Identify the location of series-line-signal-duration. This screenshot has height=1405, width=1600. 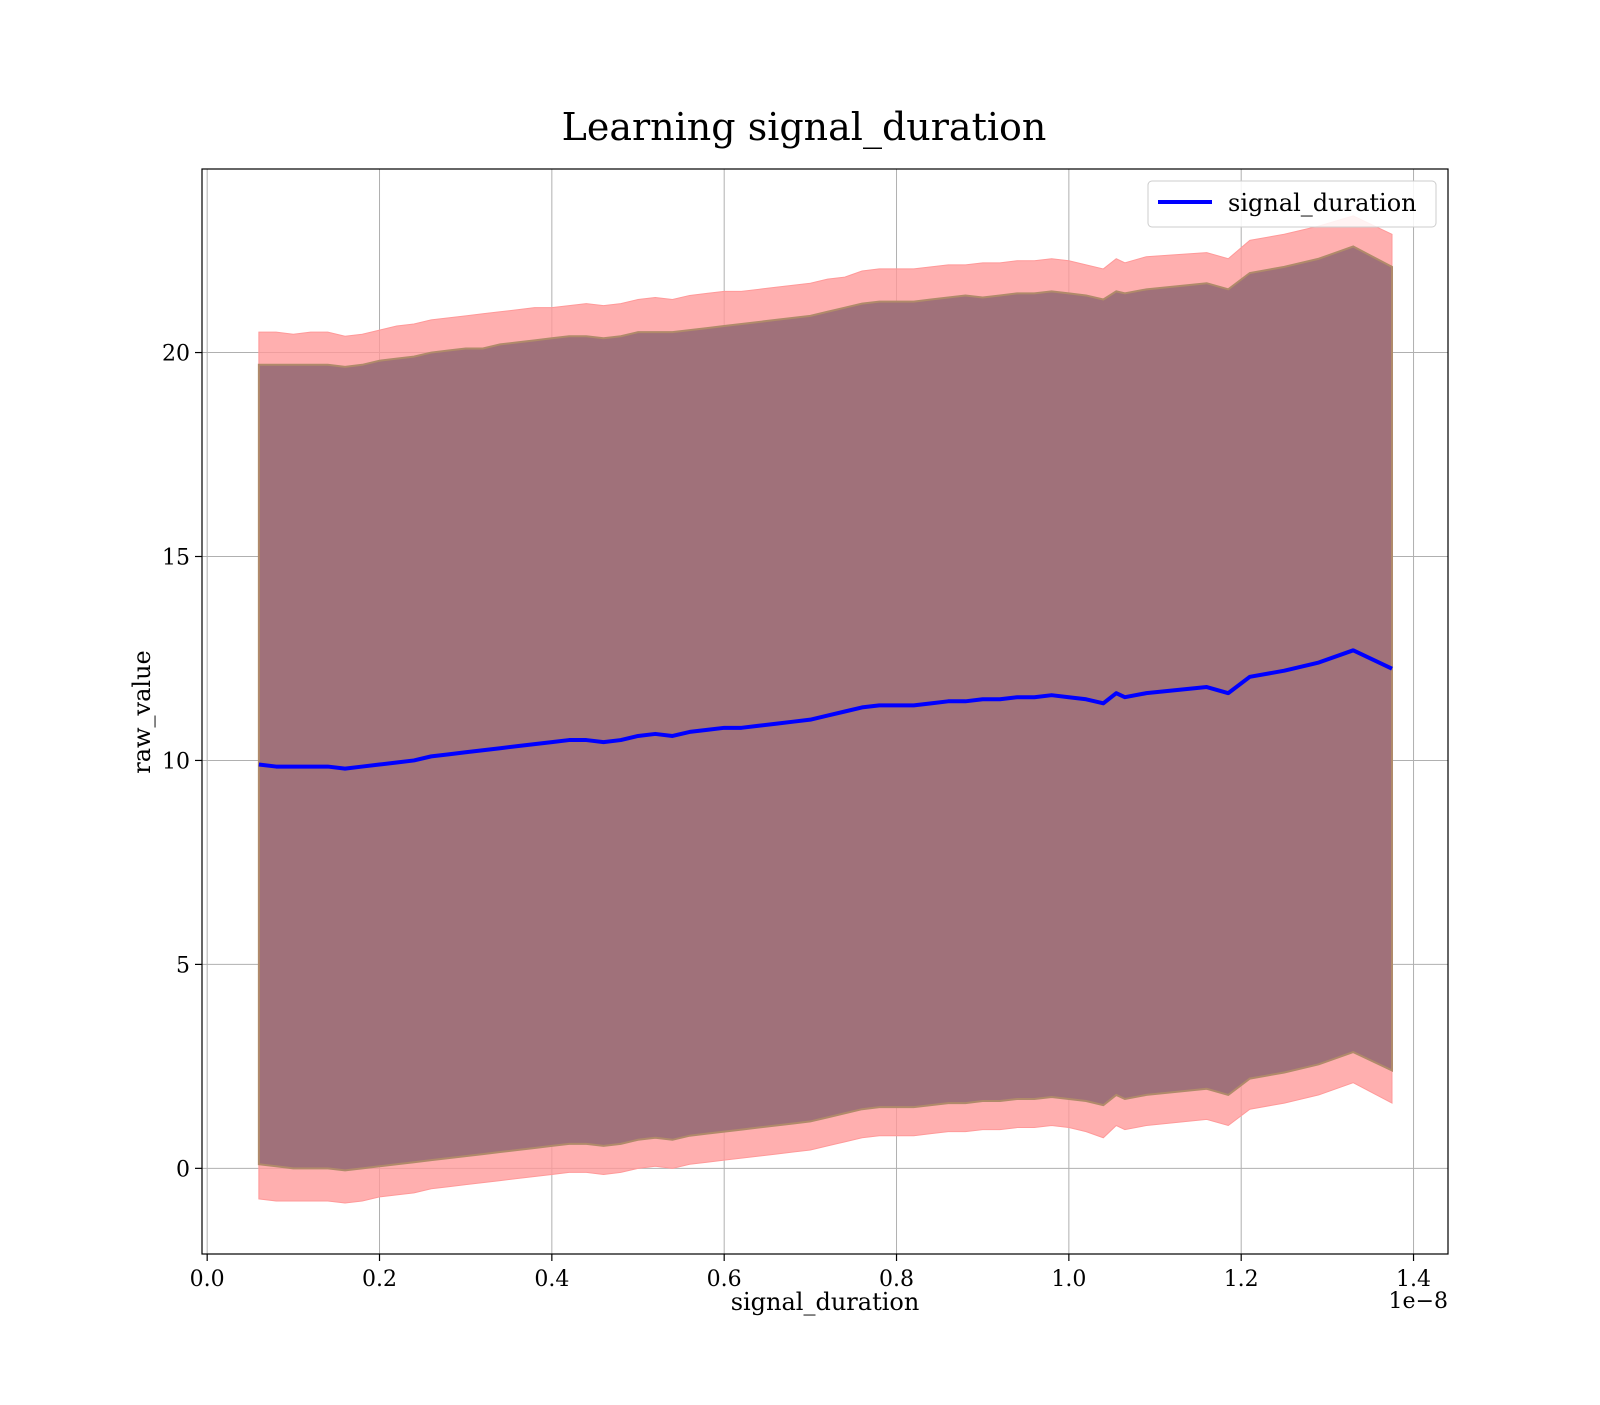
(825, 709).